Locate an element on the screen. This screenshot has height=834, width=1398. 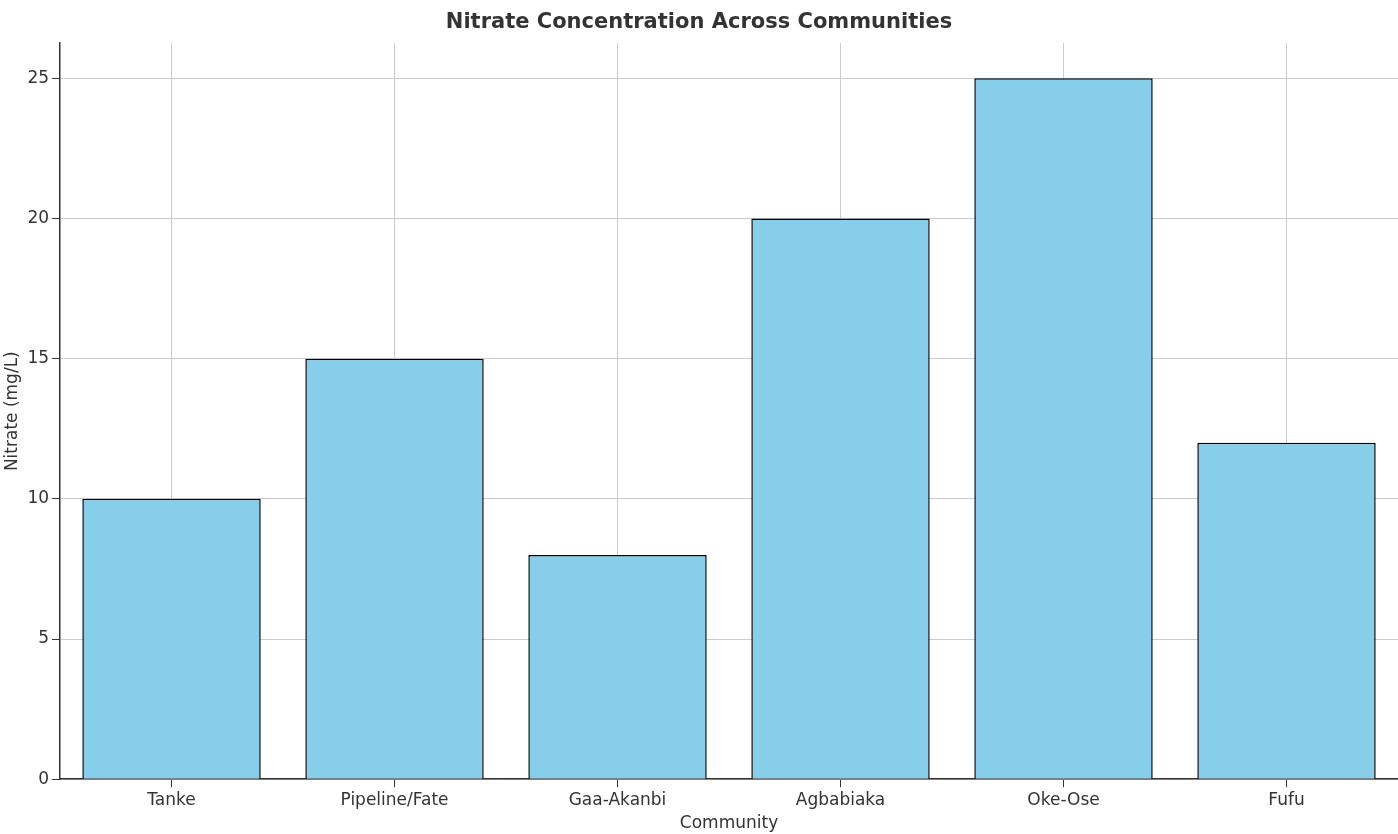
x-tick-label: Fufu is located at coordinates (1286, 798).